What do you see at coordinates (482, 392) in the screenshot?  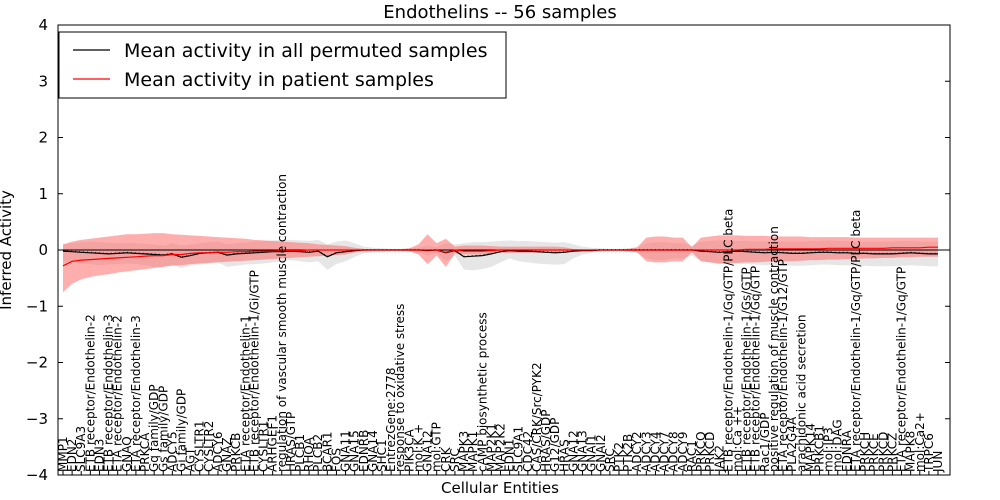 I see `x-tick-label: cAMP biosynthetic process` at bounding box center [482, 392].